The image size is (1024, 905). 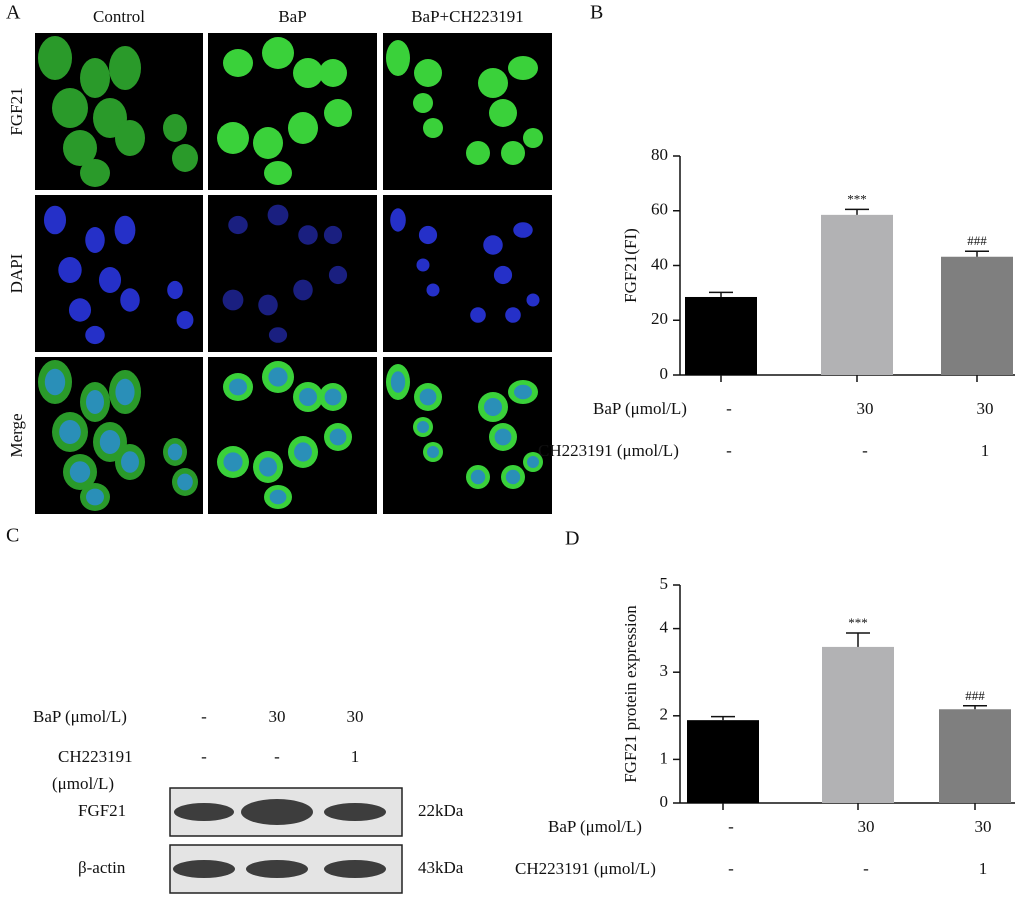 I want to click on y-tick-label: 4, so click(x=664, y=627).